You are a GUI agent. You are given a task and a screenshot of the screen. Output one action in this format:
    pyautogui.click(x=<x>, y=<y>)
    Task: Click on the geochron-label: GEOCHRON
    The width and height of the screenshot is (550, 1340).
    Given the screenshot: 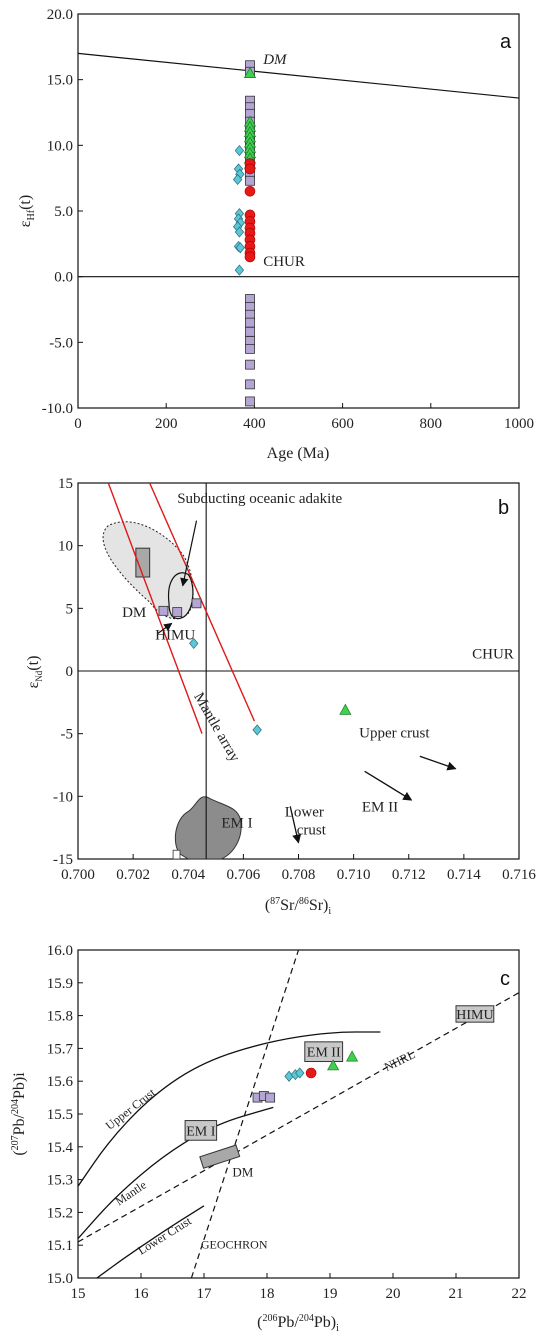 What is the action you would take?
    pyautogui.click(x=234, y=1244)
    